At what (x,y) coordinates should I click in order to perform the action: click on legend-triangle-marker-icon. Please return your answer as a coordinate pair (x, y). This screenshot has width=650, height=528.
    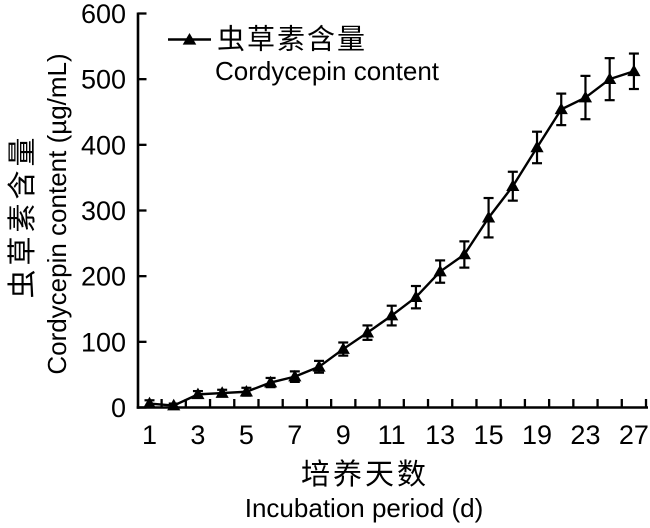
    Looking at the image, I should click on (189, 39).